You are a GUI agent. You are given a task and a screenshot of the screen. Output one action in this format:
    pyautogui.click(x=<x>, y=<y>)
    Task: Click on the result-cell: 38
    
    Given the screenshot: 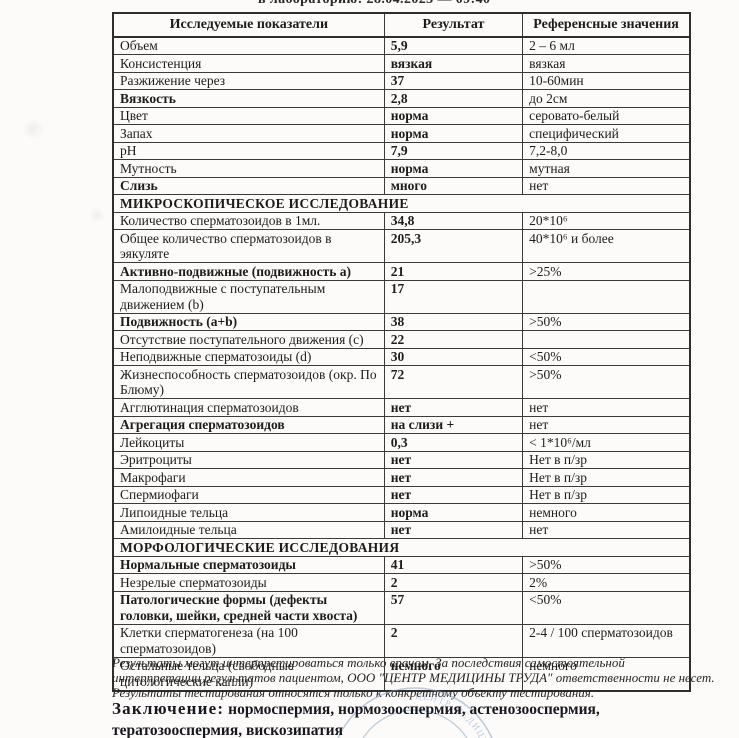 What is the action you would take?
    pyautogui.click(x=453, y=321)
    